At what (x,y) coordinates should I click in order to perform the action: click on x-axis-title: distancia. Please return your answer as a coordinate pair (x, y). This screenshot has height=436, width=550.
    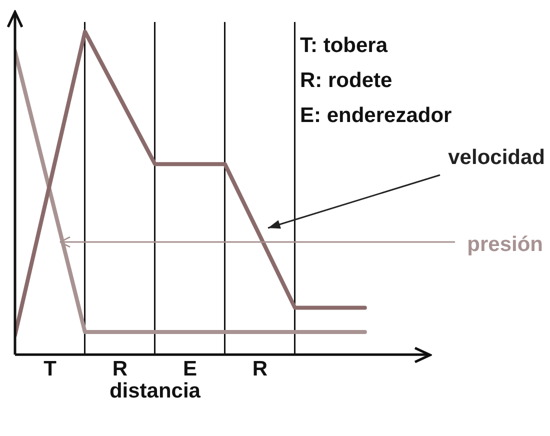
    Looking at the image, I should click on (155, 390).